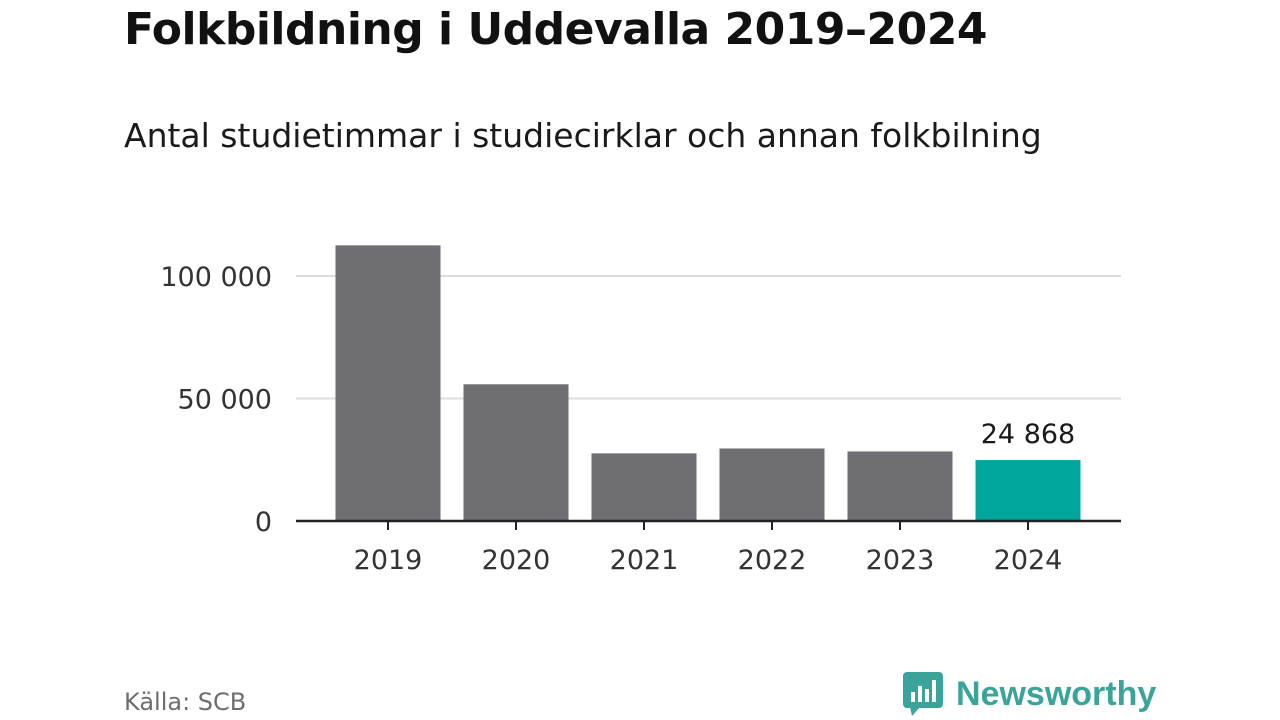 The image size is (1280, 720). What do you see at coordinates (772, 484) in the screenshot?
I see `bar-2022` at bounding box center [772, 484].